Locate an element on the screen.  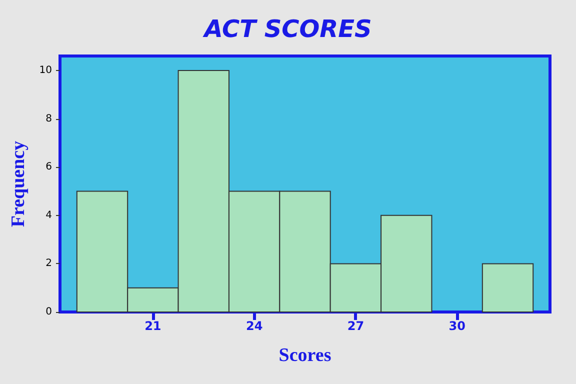
x-tick-label: 30 is located at coordinates (457, 326).